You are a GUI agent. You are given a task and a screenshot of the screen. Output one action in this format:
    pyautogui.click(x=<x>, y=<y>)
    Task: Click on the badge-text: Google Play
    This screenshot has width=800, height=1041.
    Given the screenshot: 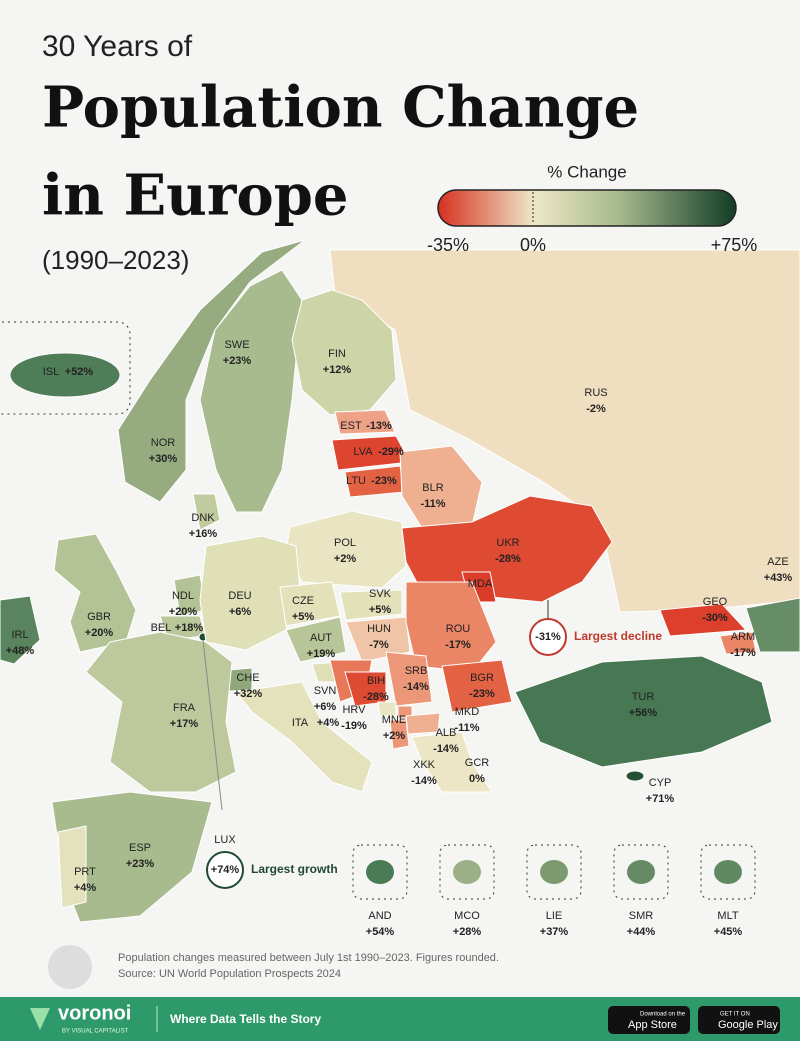 What is the action you would take?
    pyautogui.click(x=748, y=1025)
    